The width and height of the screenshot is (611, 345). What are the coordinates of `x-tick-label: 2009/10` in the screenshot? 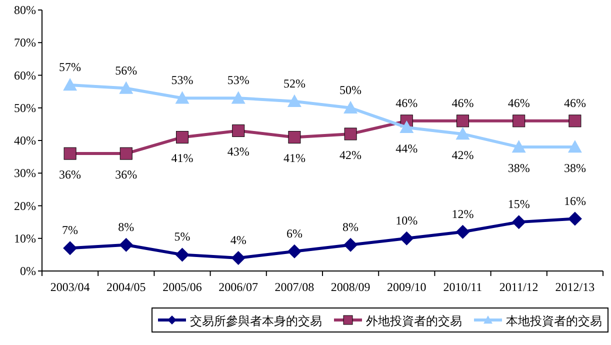 It's located at (406, 287).